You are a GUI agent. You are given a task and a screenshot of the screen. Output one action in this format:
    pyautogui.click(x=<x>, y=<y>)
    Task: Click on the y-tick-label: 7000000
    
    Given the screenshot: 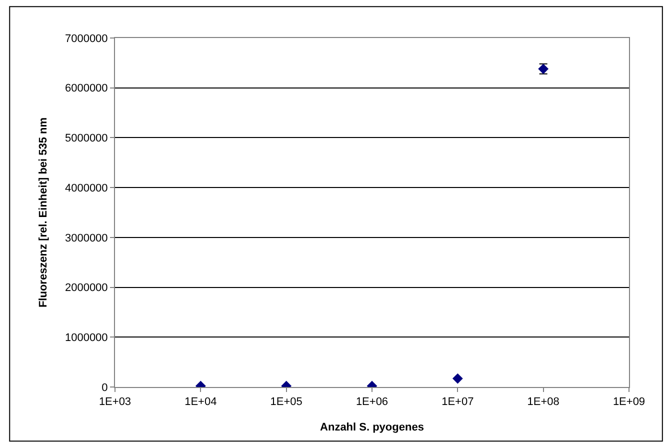 What is the action you would take?
    pyautogui.click(x=86, y=38)
    